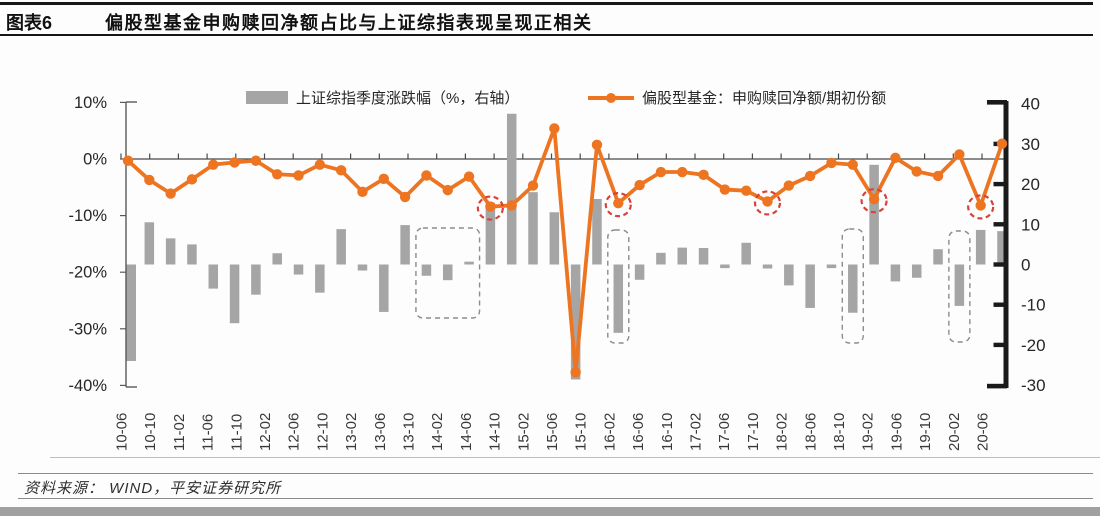 The height and width of the screenshot is (516, 1100). I want to click on x-axis-label: 18-10, so click(839, 432).